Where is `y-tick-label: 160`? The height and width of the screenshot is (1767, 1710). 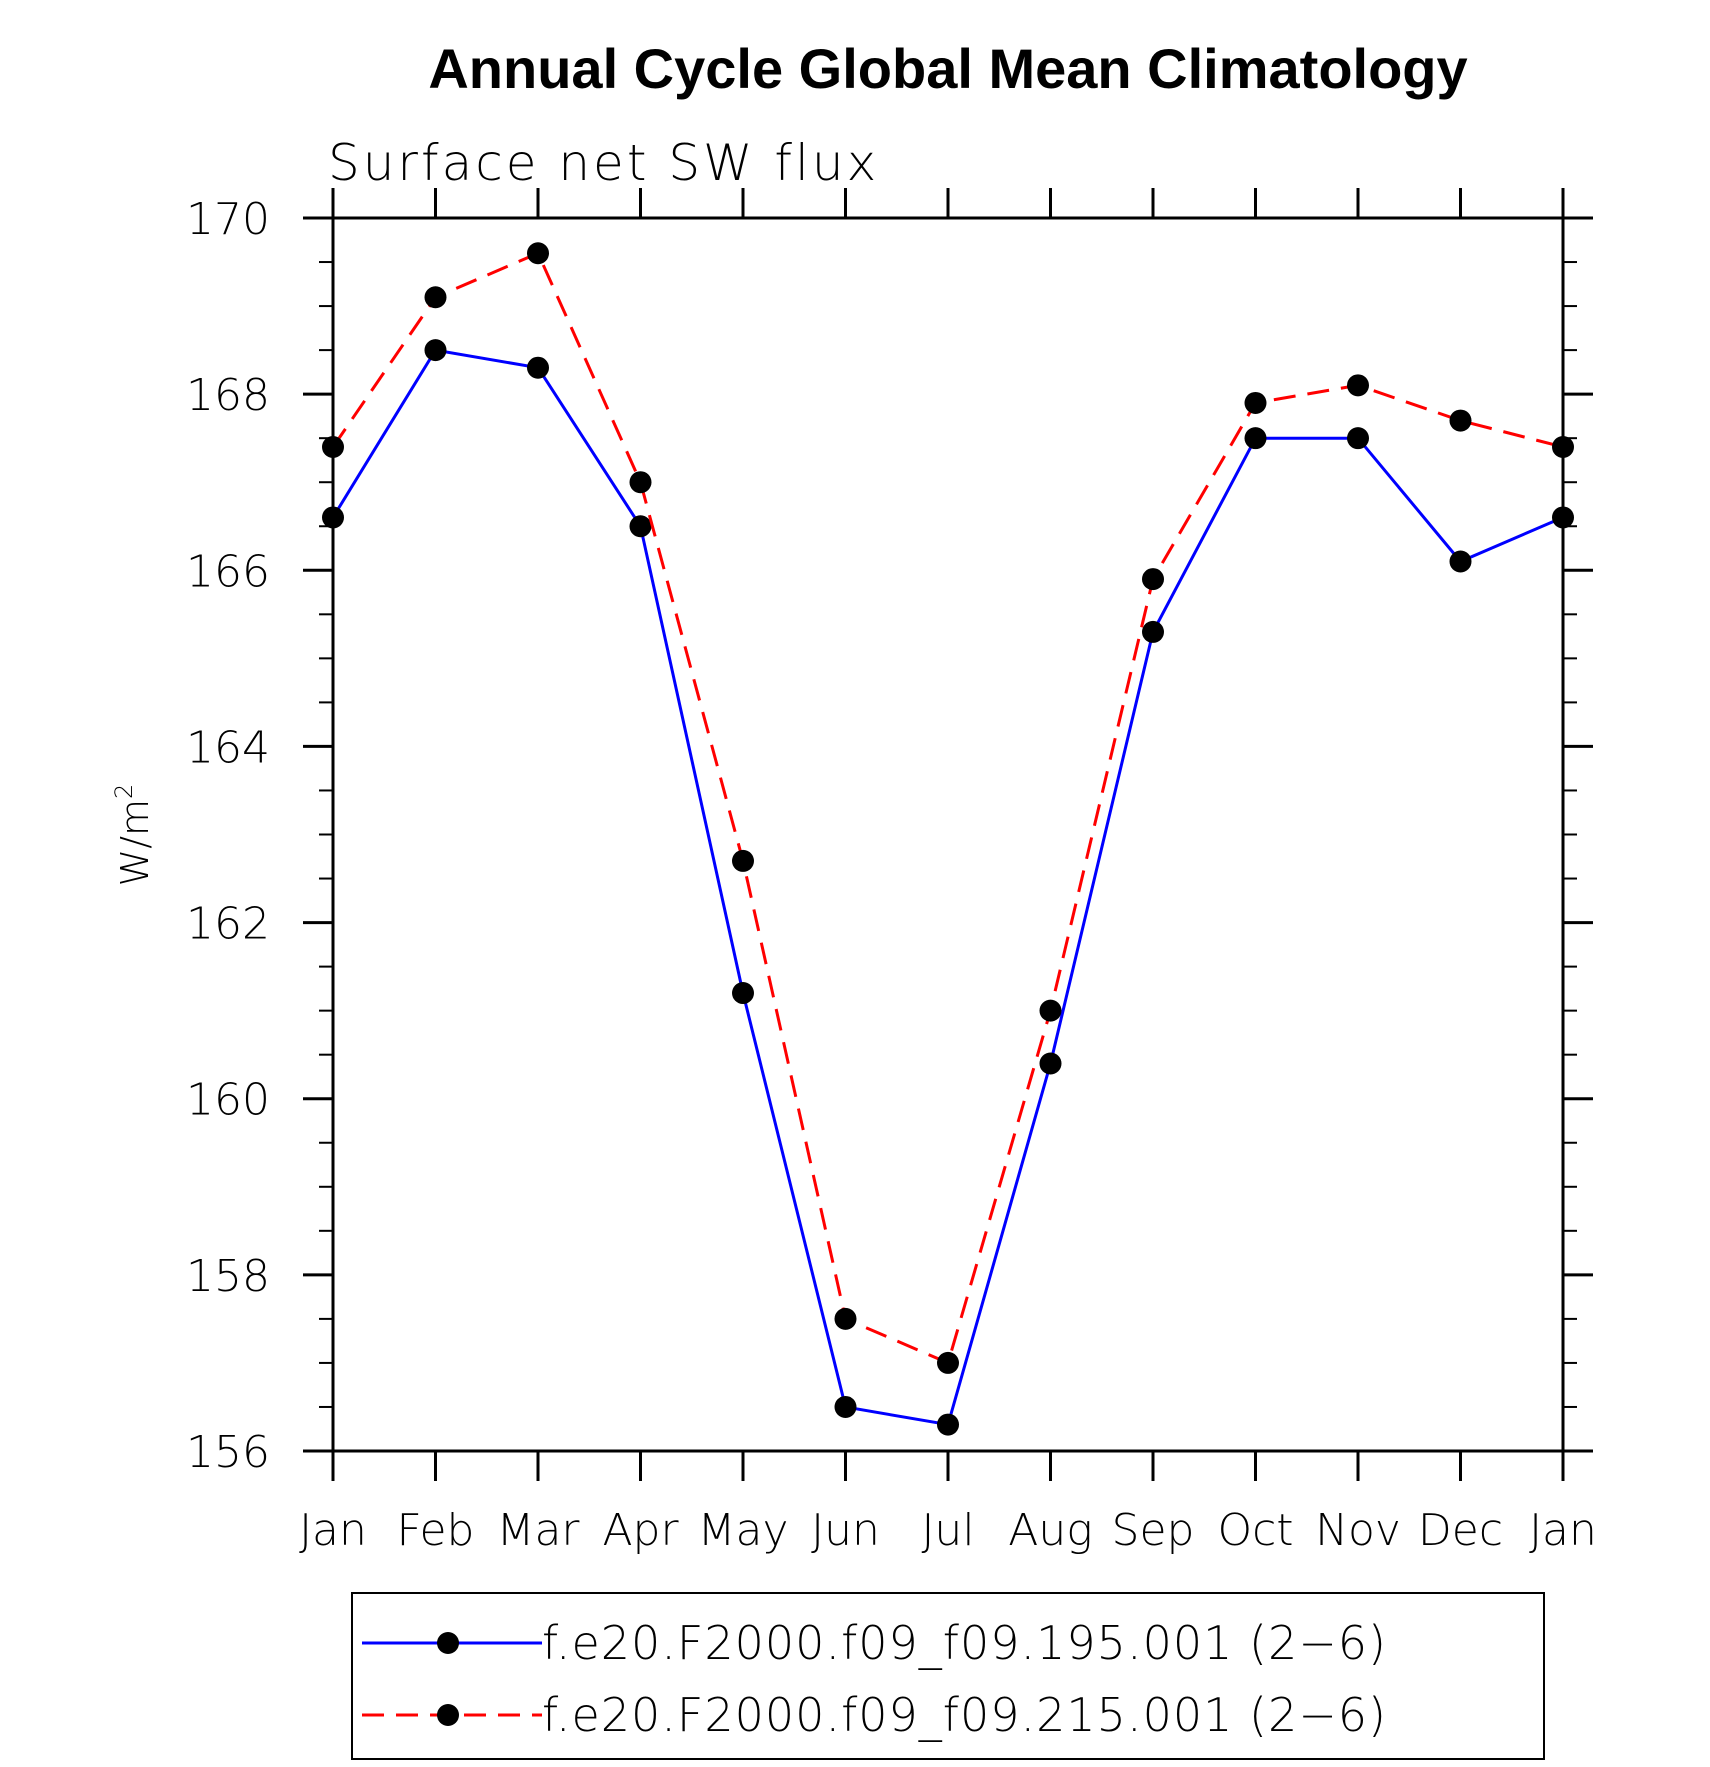
y-tick-label: 160 is located at coordinates (228, 1100).